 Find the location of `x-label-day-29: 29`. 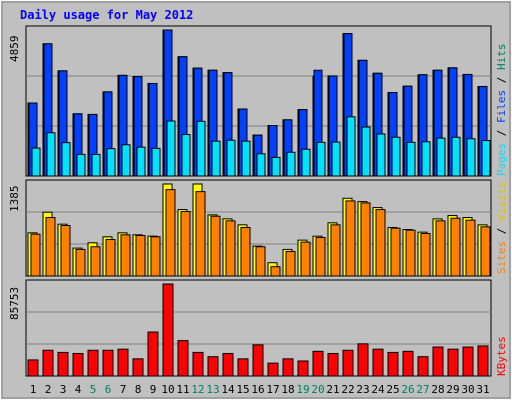

x-label-day-29: 29 is located at coordinates (452, 389).